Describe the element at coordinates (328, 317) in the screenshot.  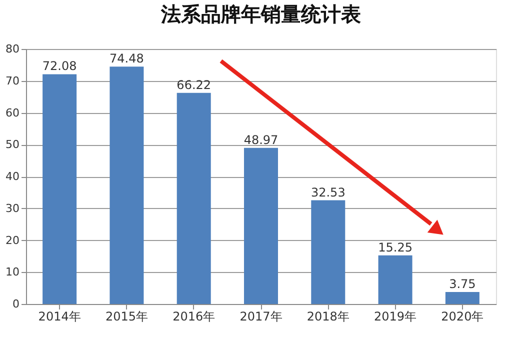
I see `x-tick-label: 2018年` at that location.